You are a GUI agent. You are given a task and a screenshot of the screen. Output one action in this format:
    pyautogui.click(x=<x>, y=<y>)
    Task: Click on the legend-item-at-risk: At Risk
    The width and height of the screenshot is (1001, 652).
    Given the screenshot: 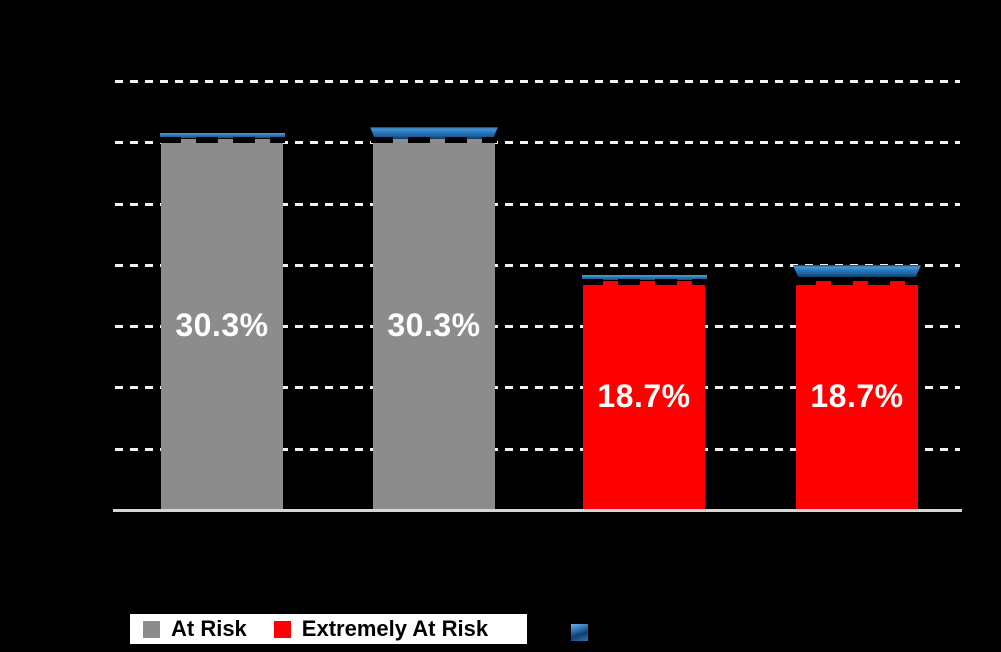 What is the action you would take?
    pyautogui.click(x=195, y=629)
    